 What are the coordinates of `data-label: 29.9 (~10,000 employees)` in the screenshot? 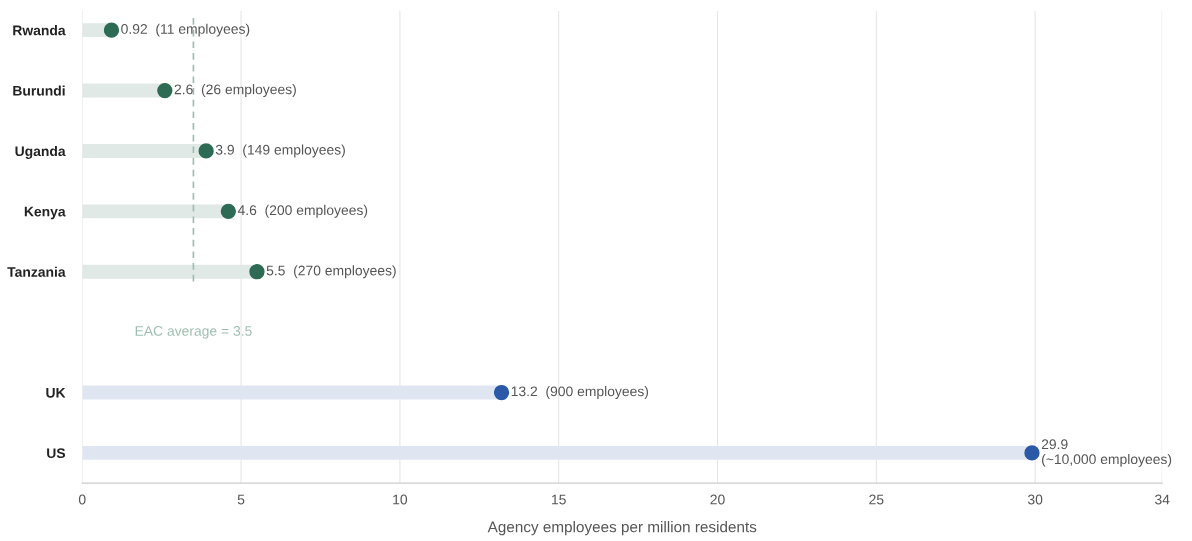 It's located at (1106, 453).